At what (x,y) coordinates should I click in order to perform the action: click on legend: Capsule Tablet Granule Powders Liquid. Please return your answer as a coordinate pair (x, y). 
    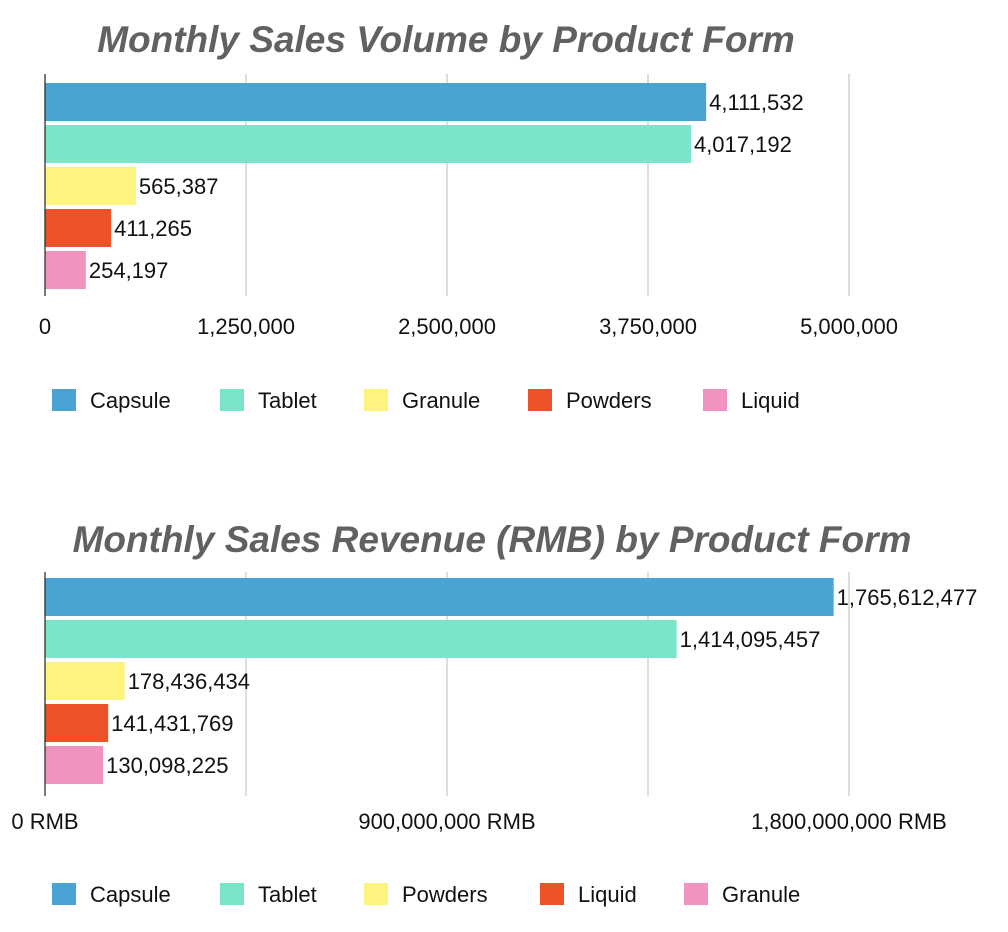
    Looking at the image, I should click on (426, 400).